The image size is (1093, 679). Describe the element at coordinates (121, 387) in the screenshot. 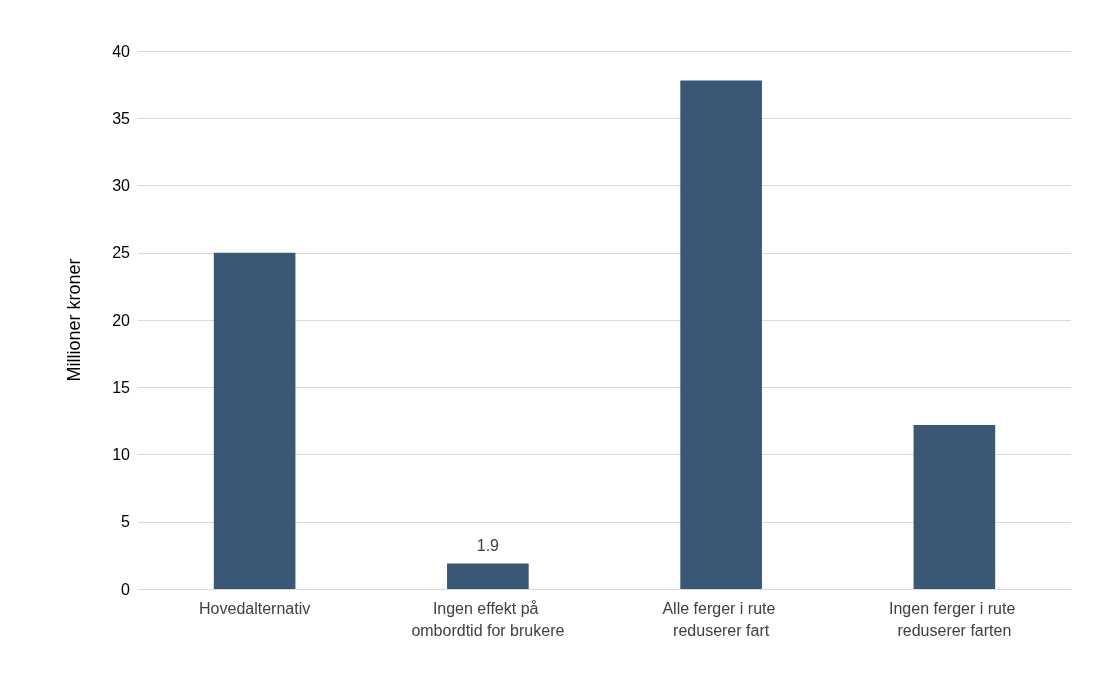

I see `y-tick-label: 15` at that location.